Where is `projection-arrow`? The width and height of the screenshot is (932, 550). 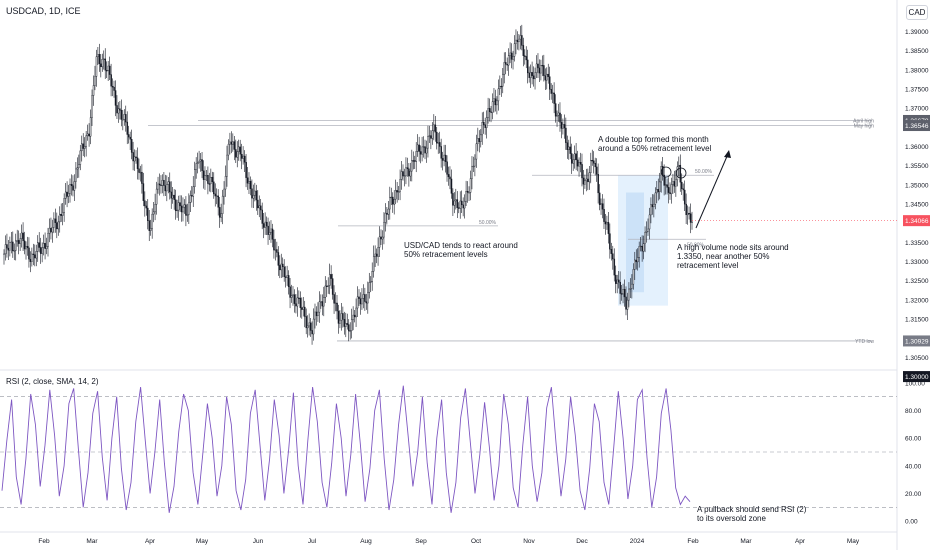
projection-arrow is located at coordinates (712, 191).